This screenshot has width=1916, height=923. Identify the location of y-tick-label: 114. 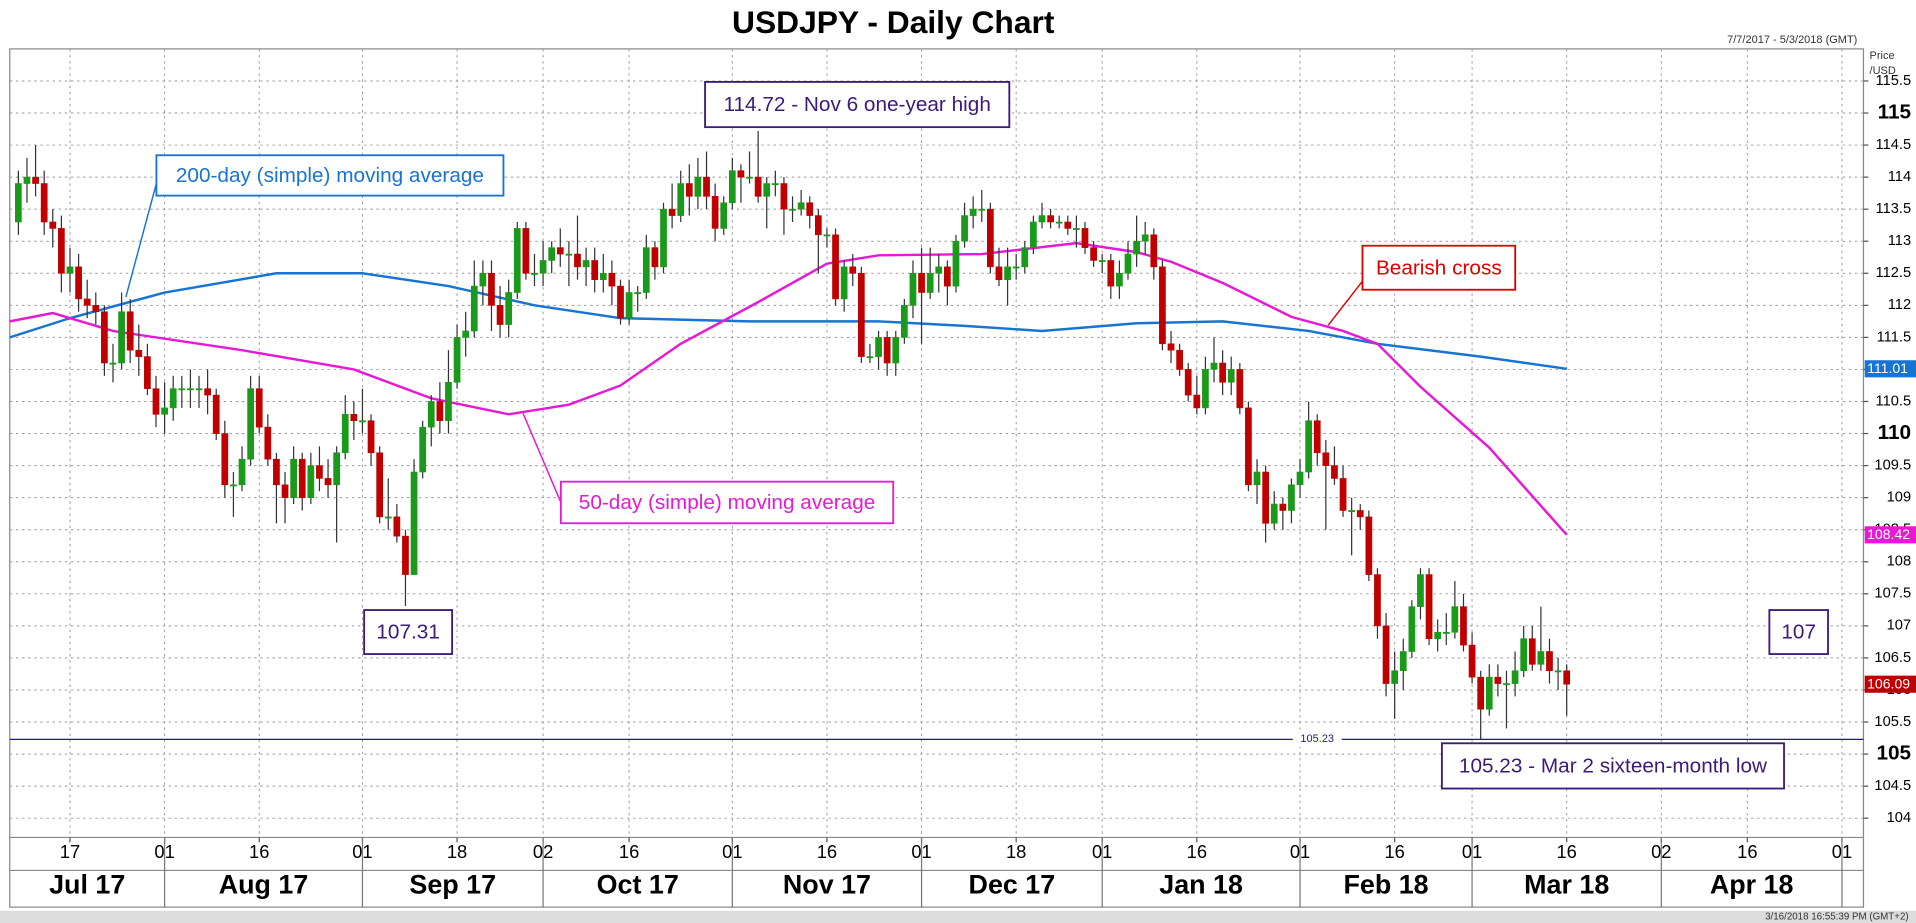
(1899, 177).